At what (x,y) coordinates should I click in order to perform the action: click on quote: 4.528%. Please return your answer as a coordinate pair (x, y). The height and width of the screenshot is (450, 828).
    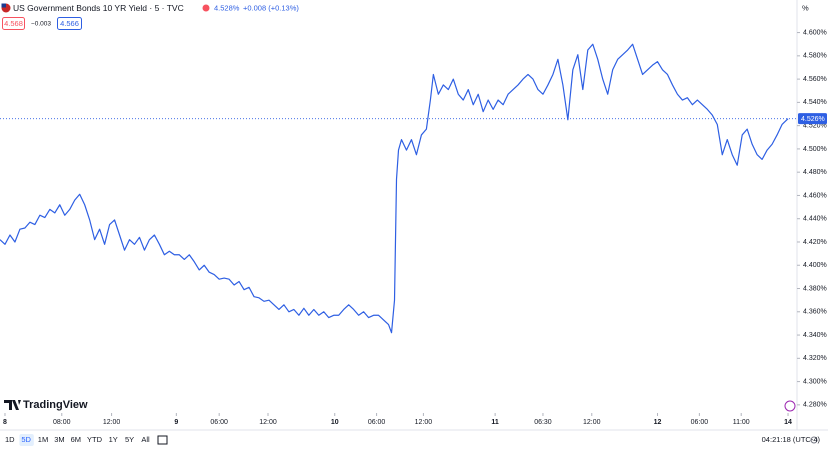
    Looking at the image, I should click on (227, 7).